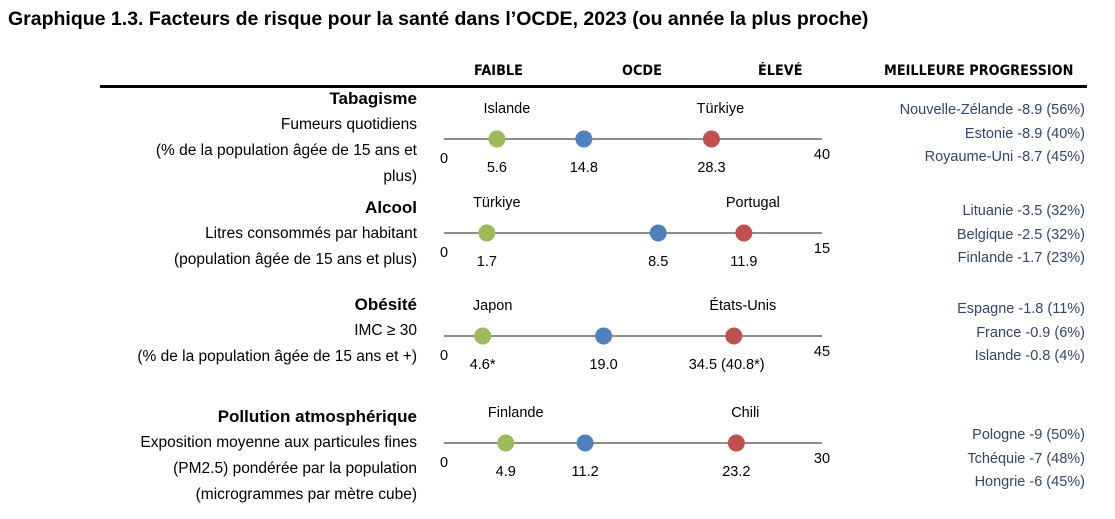 Image resolution: width=1115 pixels, height=519 pixels. I want to click on value-label-oecd: 8.5, so click(658, 262).